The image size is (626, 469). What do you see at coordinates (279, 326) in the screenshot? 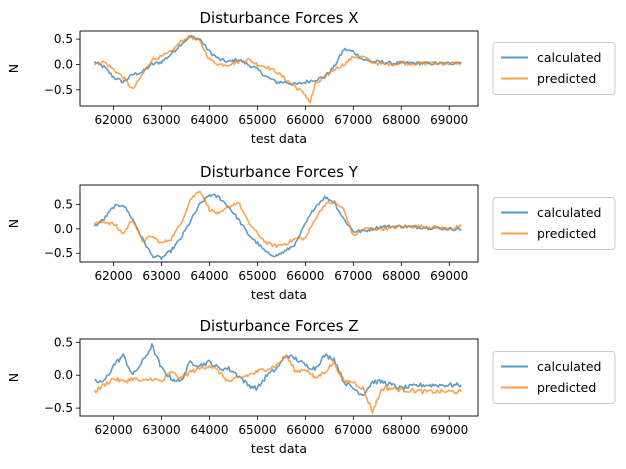
I see `chart-title: Disturbance Forces Z` at bounding box center [279, 326].